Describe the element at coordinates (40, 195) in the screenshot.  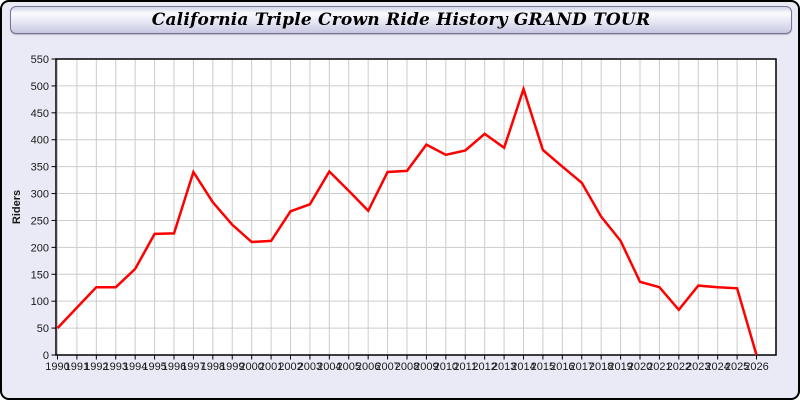
I see `y-tick-label: 300` at that location.